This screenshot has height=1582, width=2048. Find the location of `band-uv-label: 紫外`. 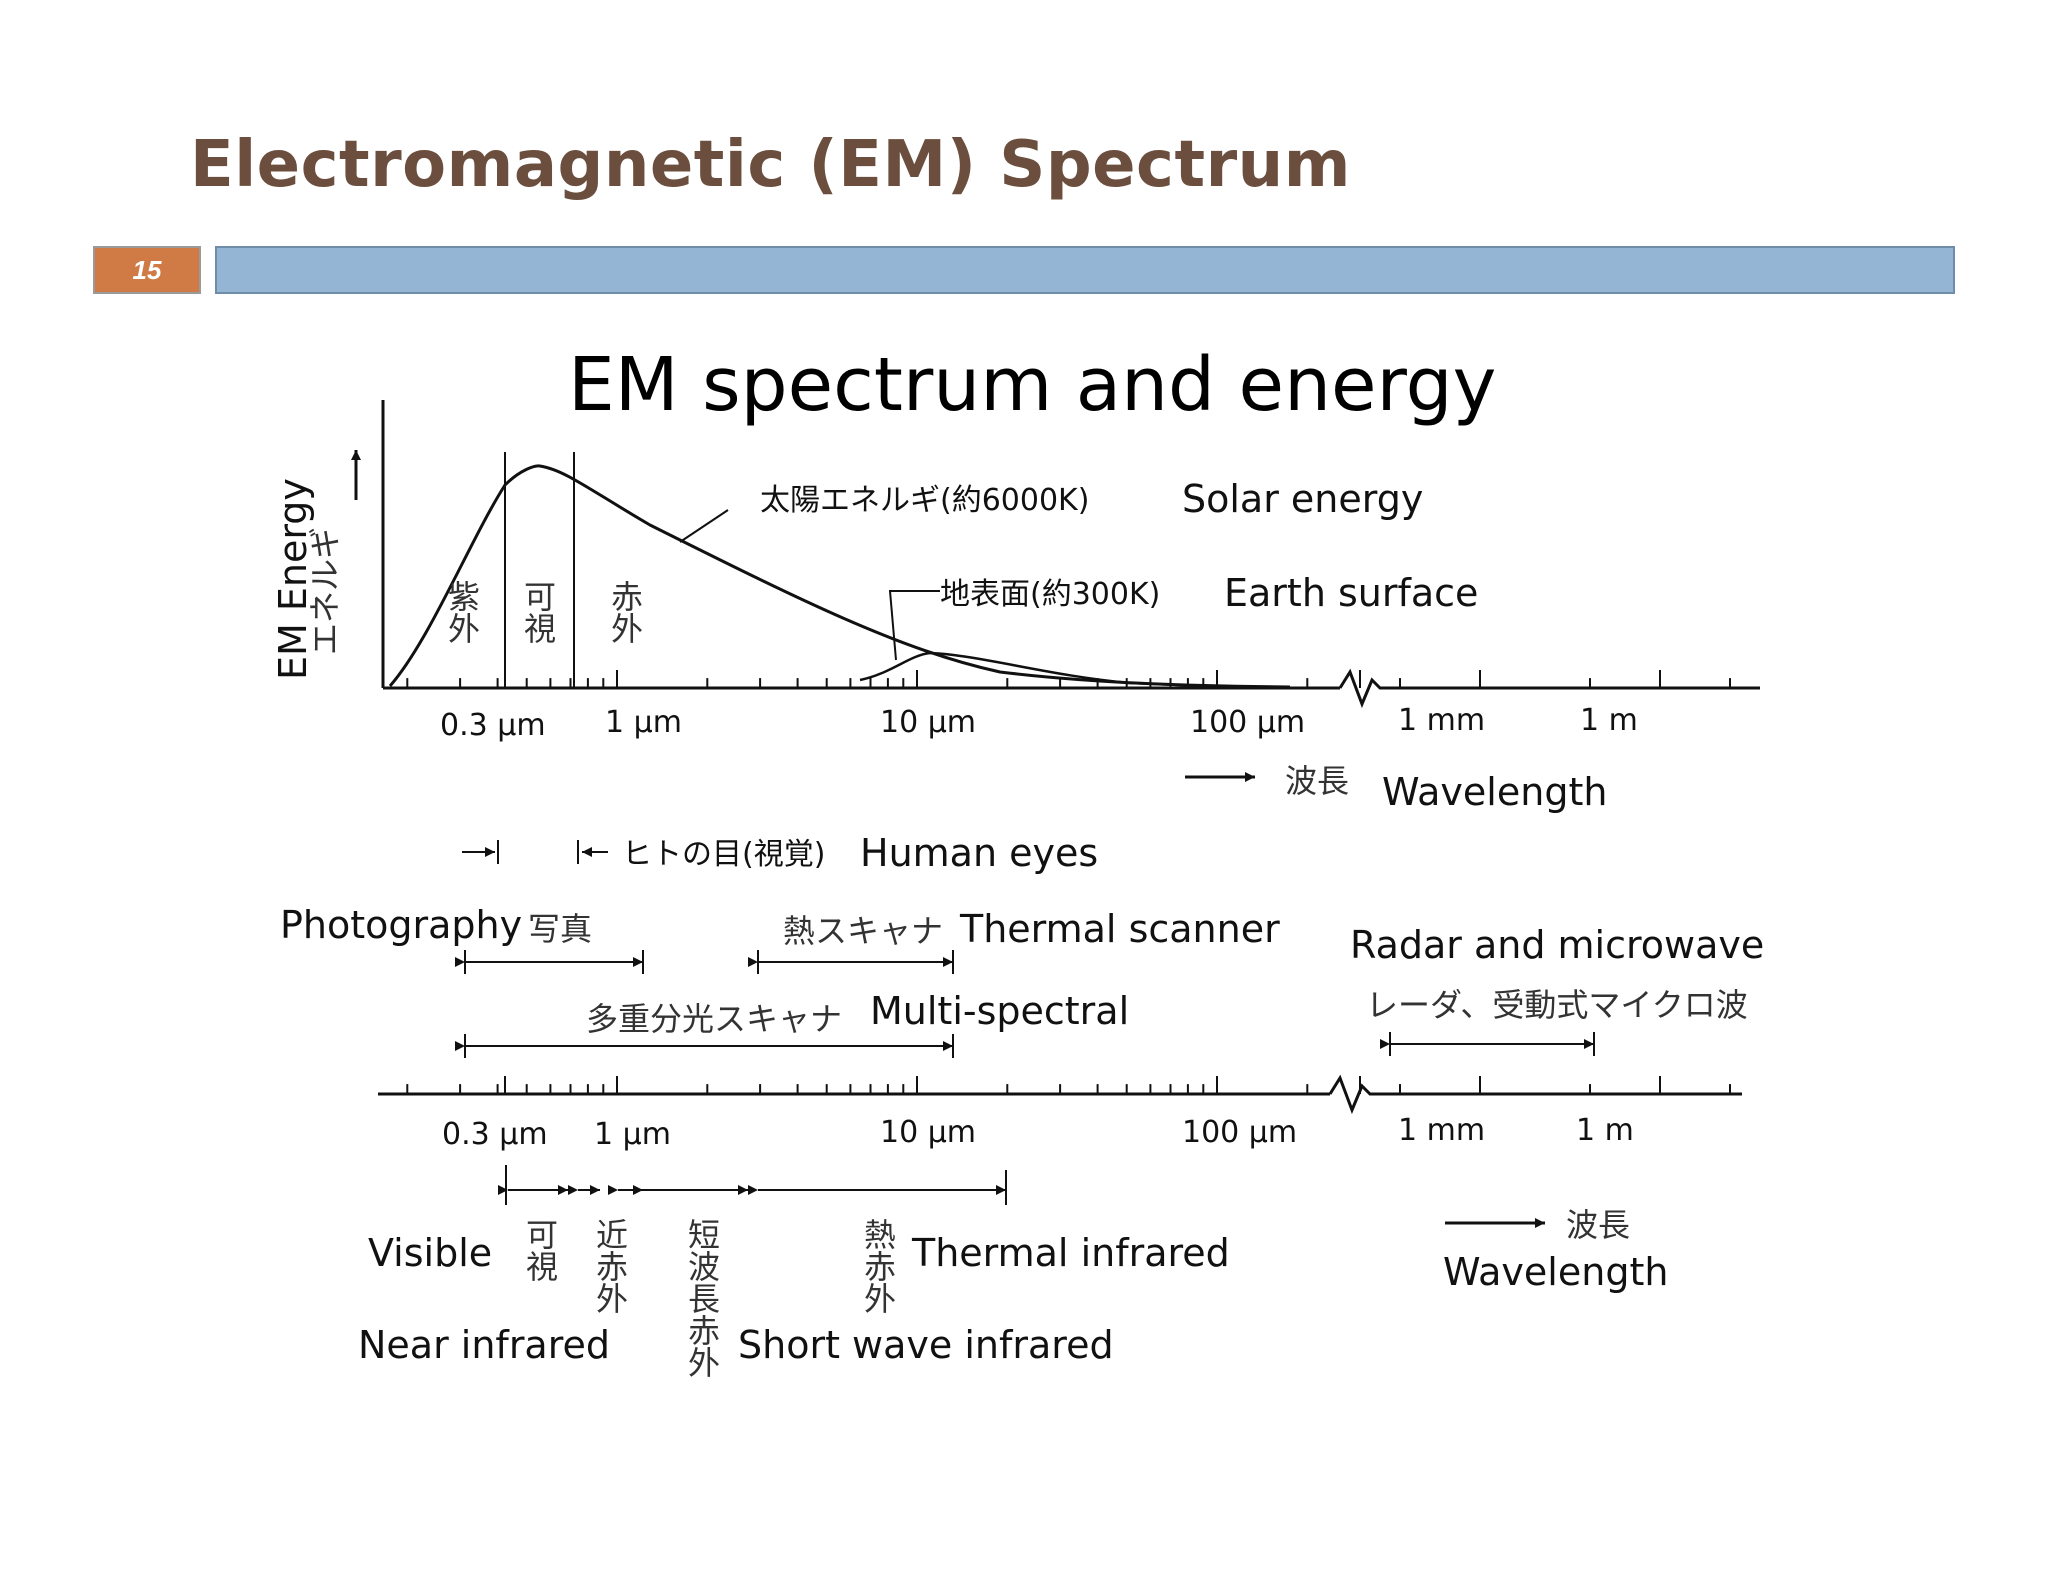

band-uv-label: 紫外 is located at coordinates (462, 612).